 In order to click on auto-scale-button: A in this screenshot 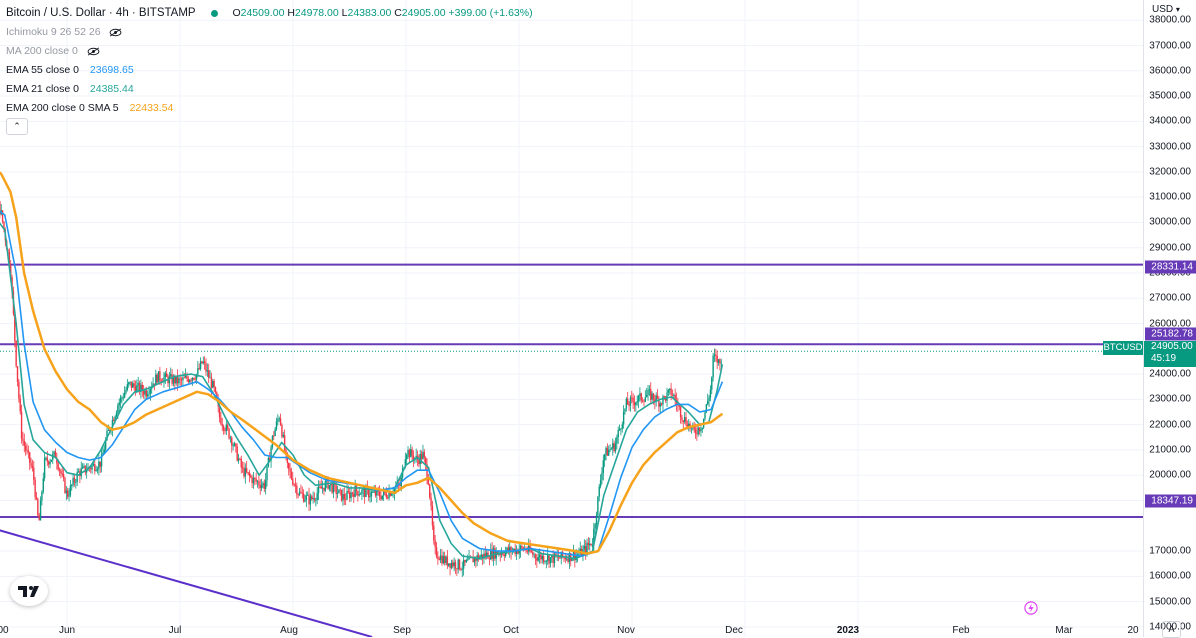, I will do `click(1171, 629)`.